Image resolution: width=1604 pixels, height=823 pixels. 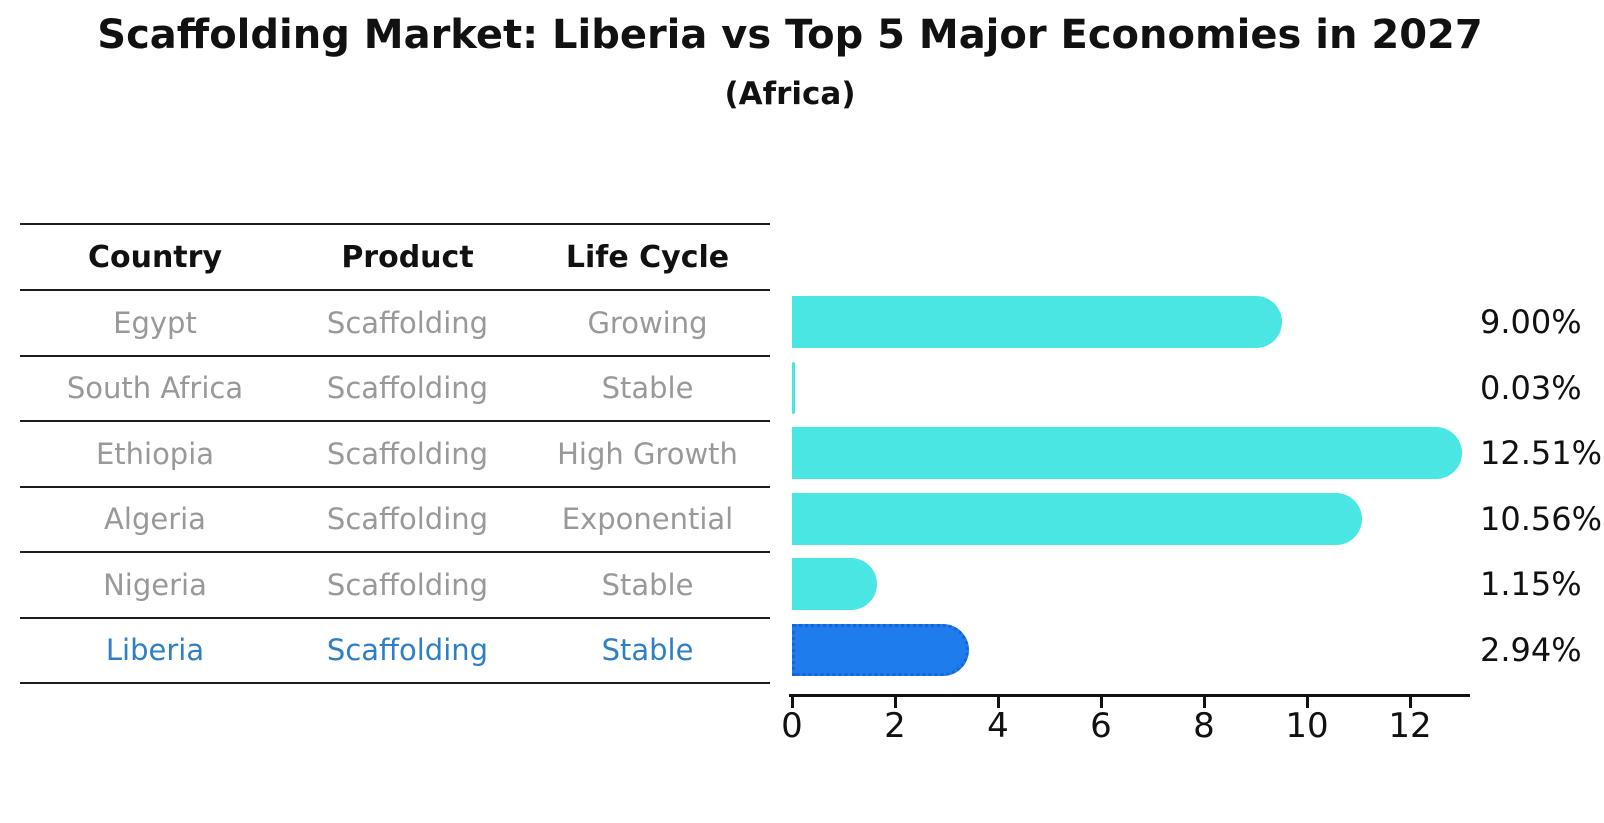 I want to click on value-label-liberia: 2.94%, so click(x=1531, y=649).